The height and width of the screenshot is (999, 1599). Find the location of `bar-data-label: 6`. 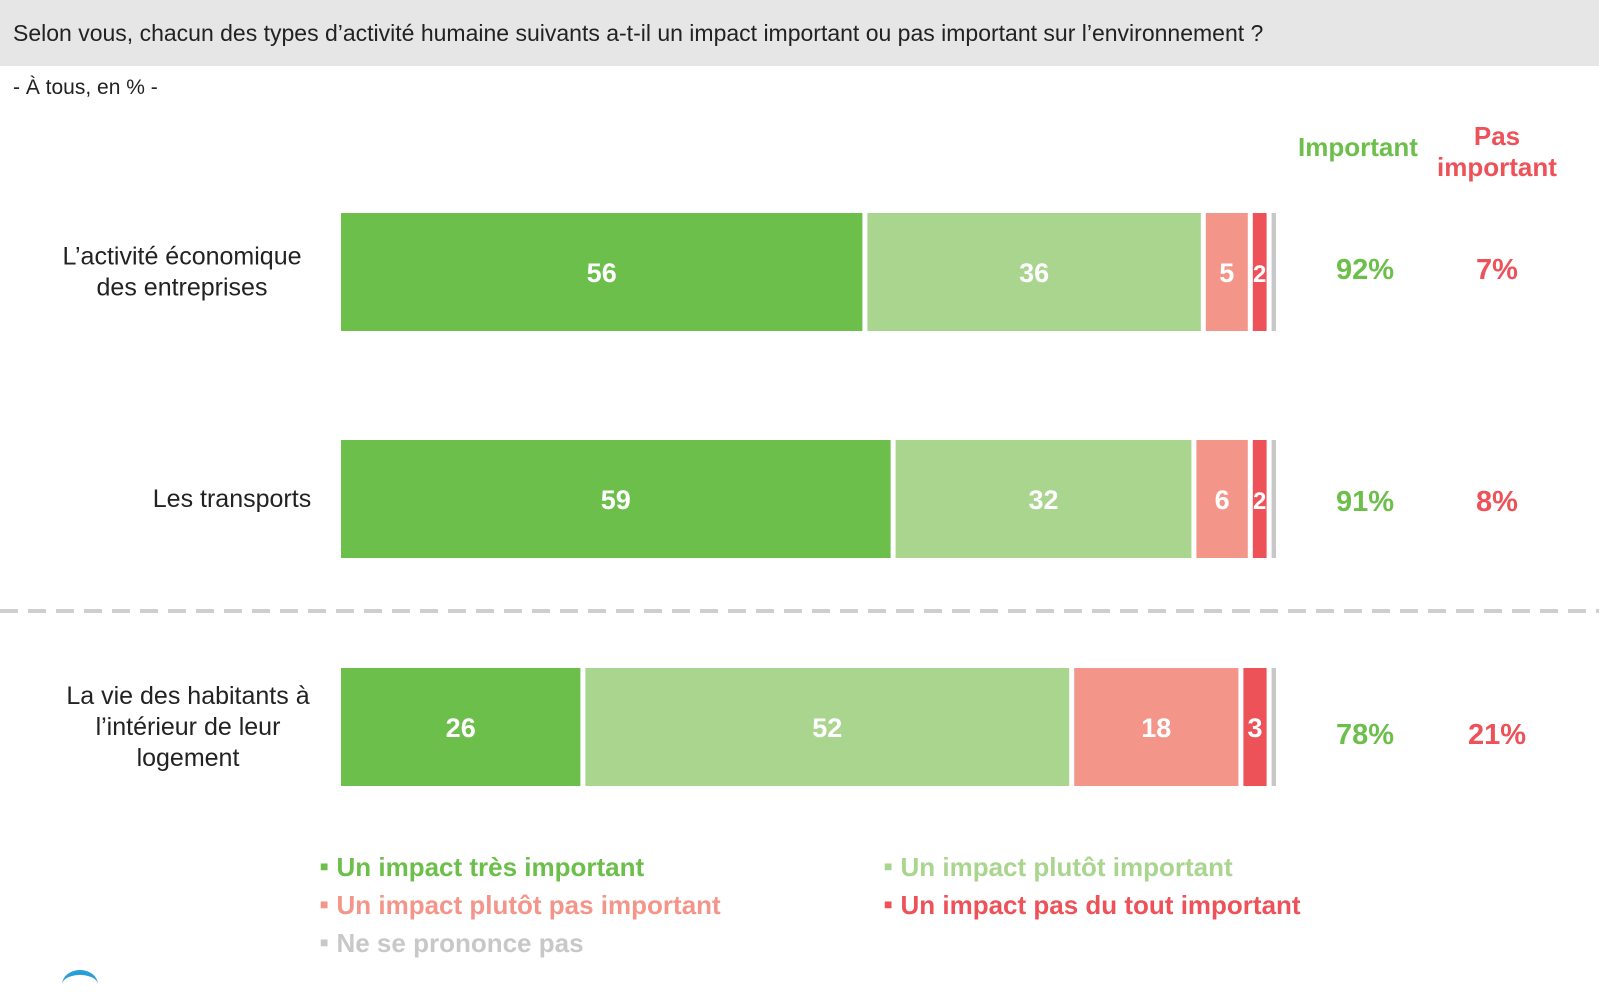

bar-data-label: 6 is located at coordinates (1222, 500).